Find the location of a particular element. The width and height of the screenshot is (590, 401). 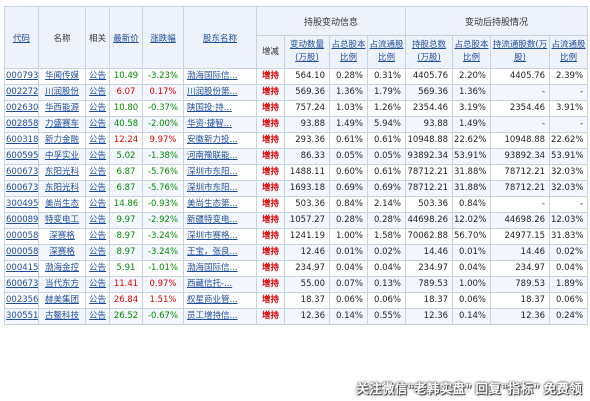

col-header-after-total-pct: 占总股本比例 is located at coordinates (472, 52).